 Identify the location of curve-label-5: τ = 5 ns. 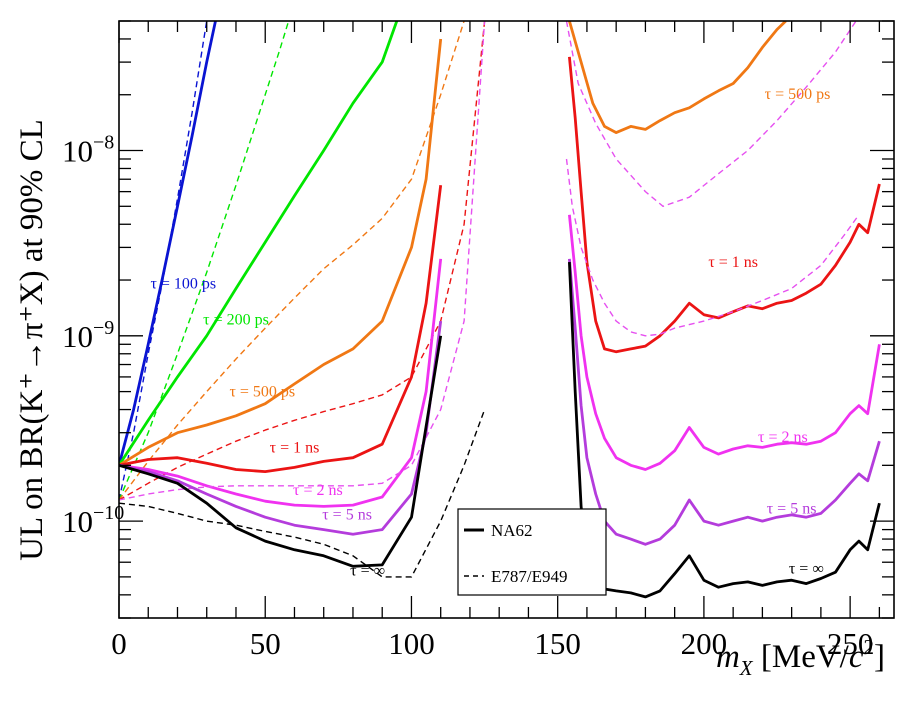
(347, 515).